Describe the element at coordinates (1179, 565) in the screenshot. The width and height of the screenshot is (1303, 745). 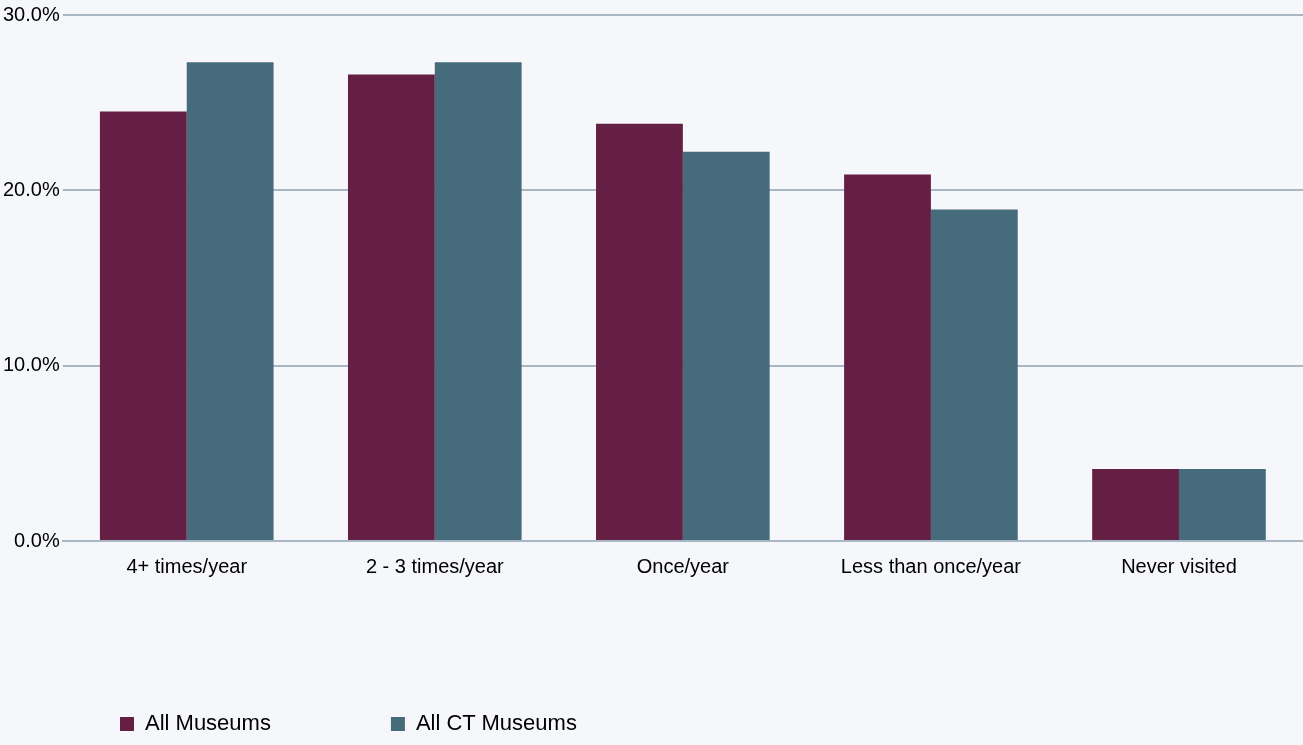
I see `x-tick-label: Never visited` at that location.